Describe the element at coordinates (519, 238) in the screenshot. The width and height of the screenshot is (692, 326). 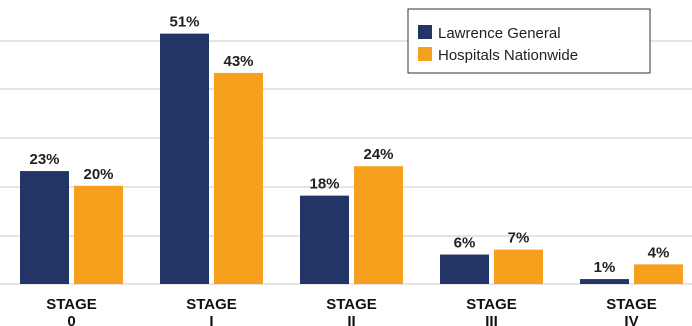
I see `value-label-hospitals-nationwide-3: 7%` at that location.